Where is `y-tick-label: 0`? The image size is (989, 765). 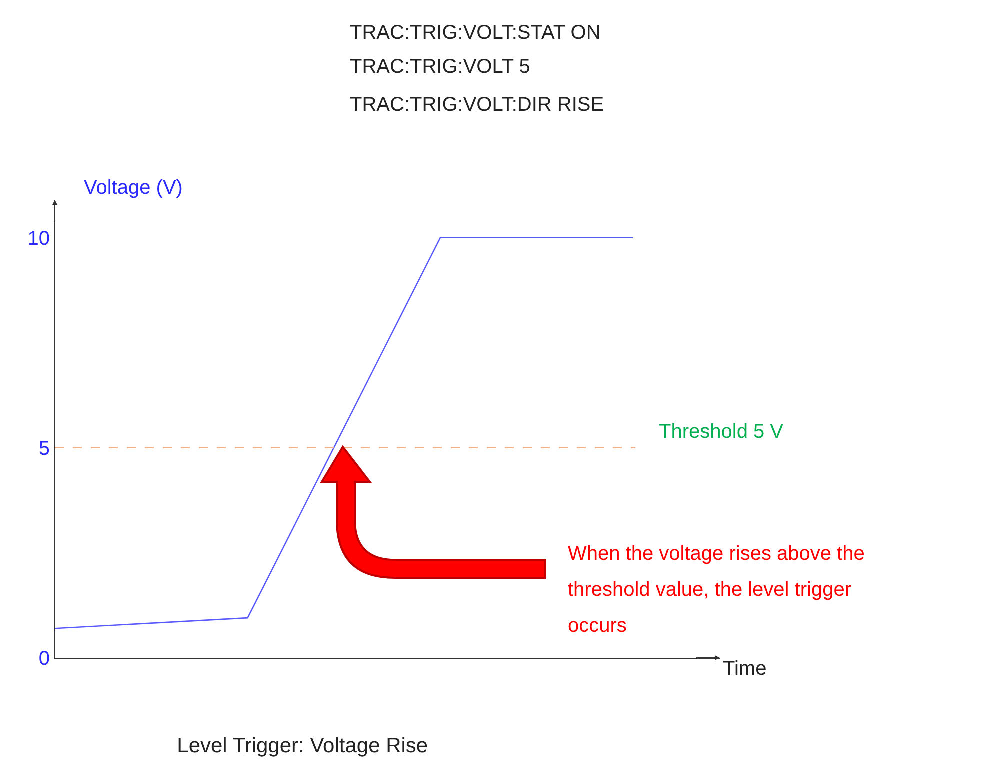
y-tick-label: 0 is located at coordinates (44, 659).